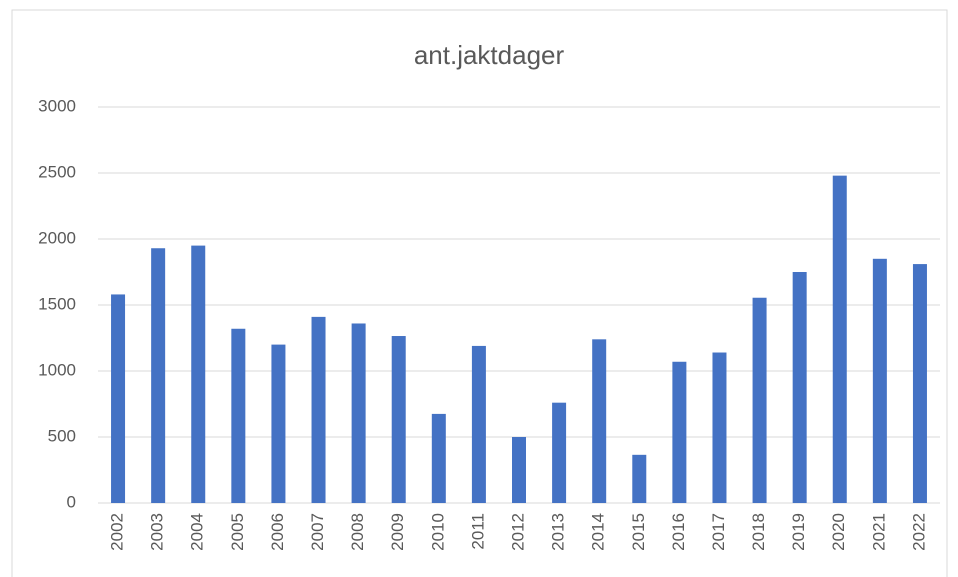 The image size is (958, 577). I want to click on x-tick-label: 2003, so click(157, 532).